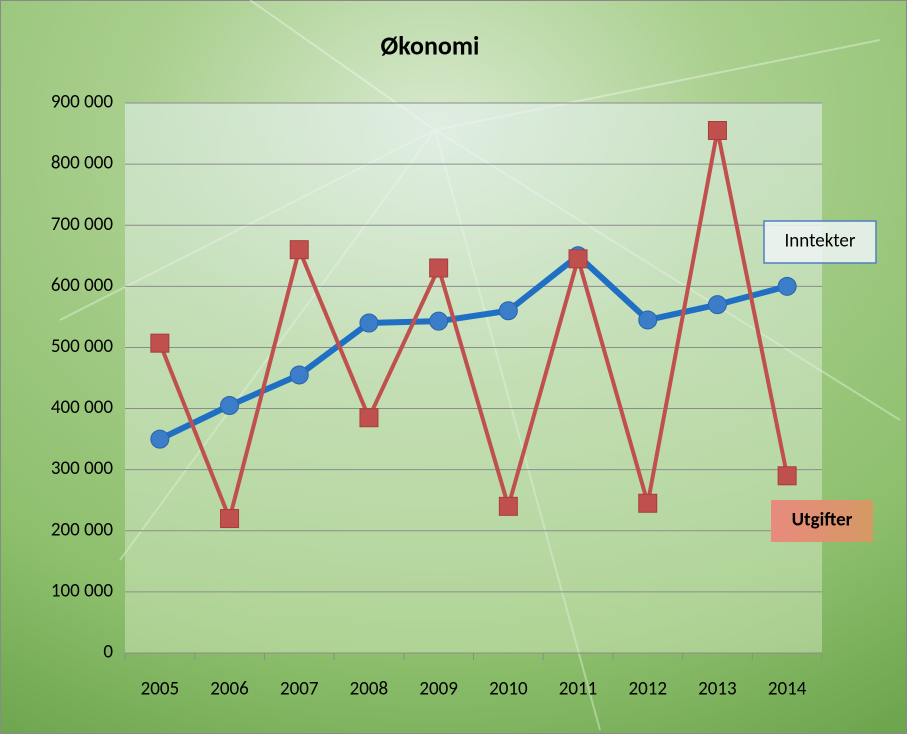 The image size is (908, 740). Describe the element at coordinates (82, 468) in the screenshot. I see `y-tick-label: 300 000` at that location.